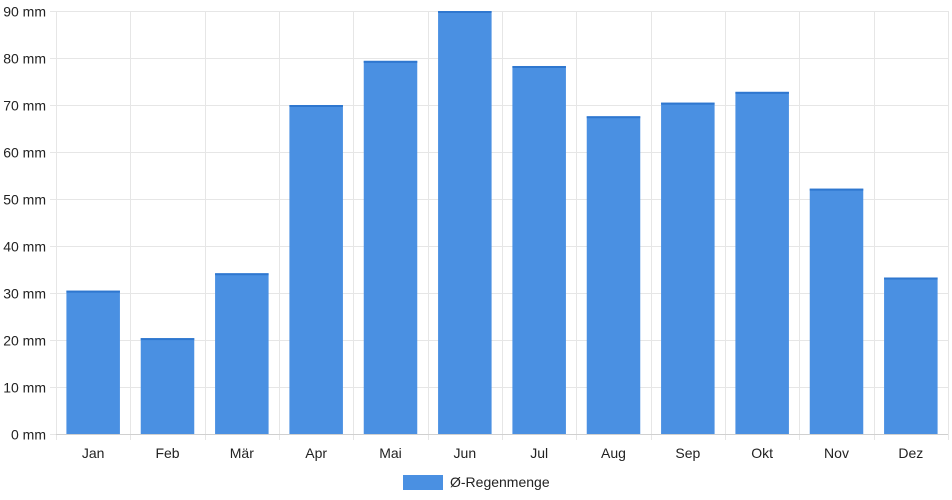 This screenshot has width=952, height=500. What do you see at coordinates (390, 247) in the screenshot?
I see `bar-mai` at bounding box center [390, 247].